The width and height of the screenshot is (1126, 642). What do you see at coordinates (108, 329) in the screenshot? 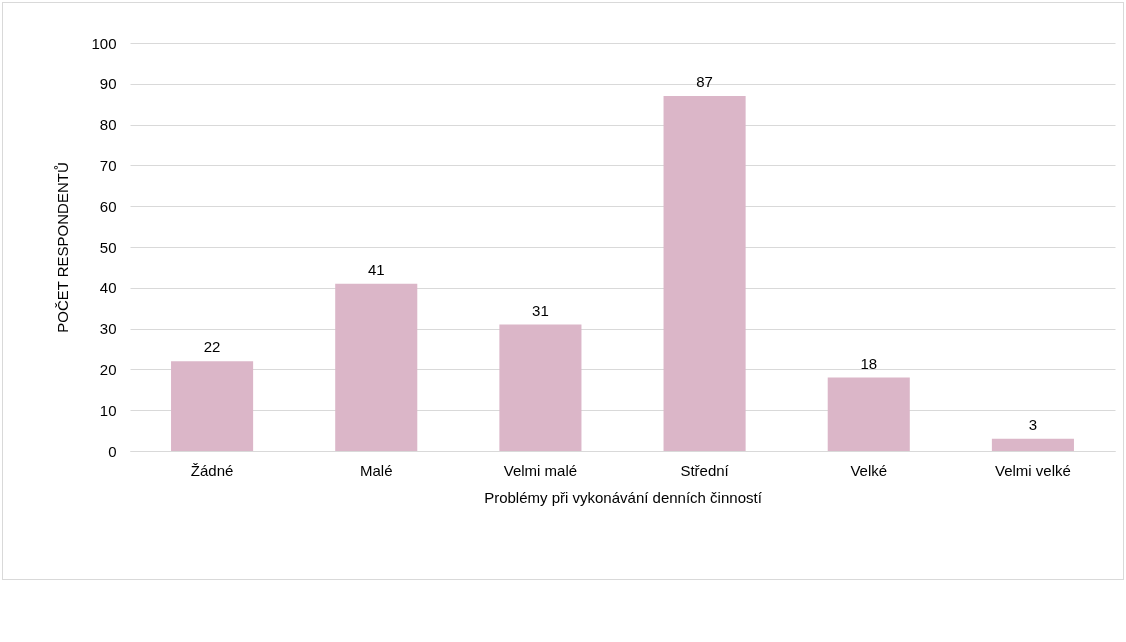
I see `y-tick-label: 30` at bounding box center [108, 329].